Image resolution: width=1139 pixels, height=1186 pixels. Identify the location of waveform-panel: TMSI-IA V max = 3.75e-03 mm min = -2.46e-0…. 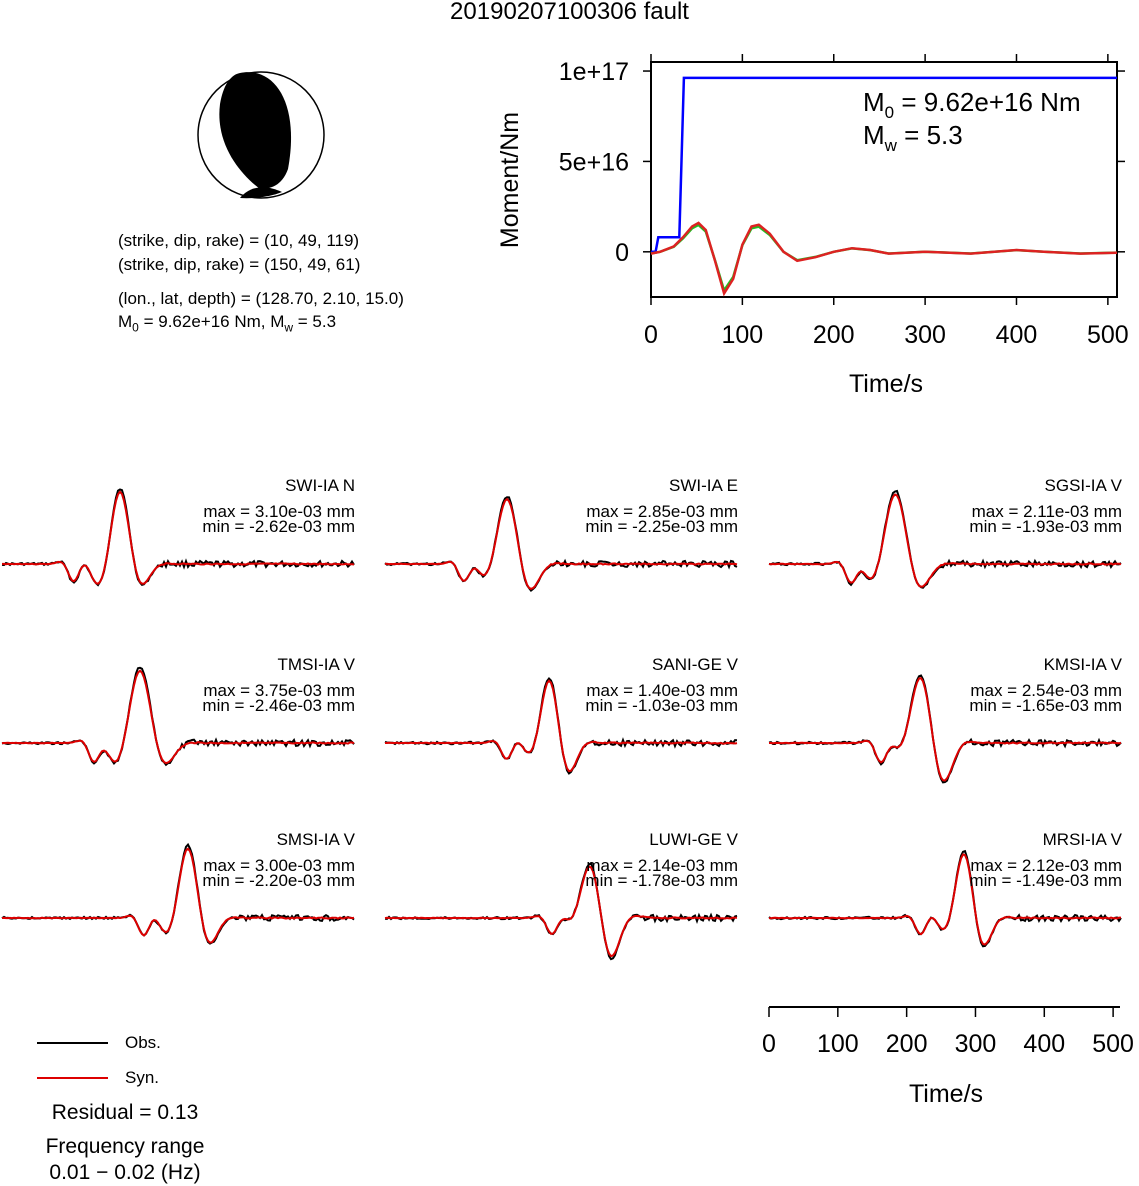
(179, 740).